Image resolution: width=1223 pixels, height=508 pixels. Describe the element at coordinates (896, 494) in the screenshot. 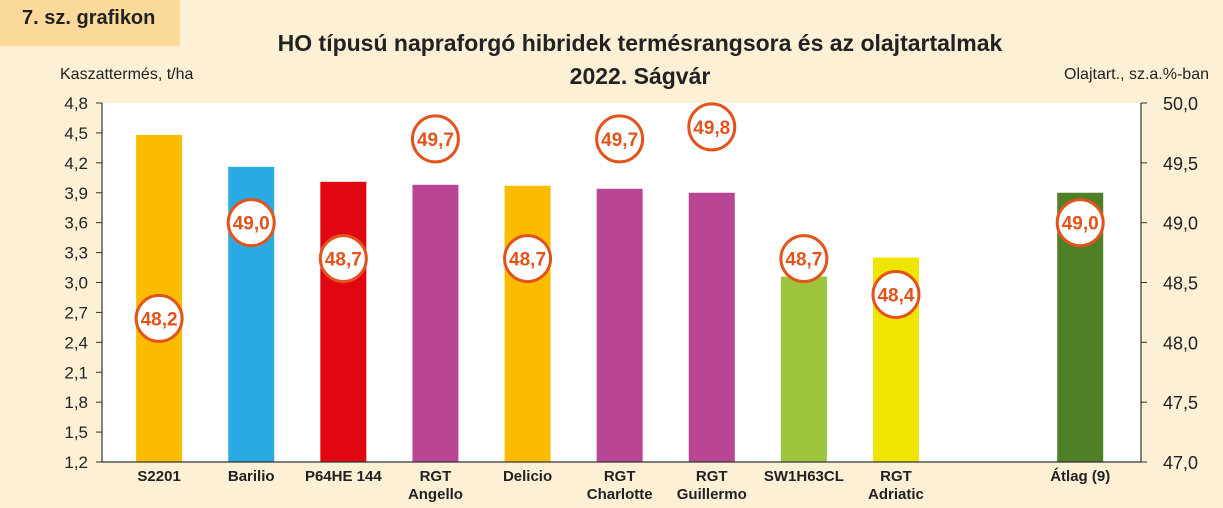

I see `x-tick-label-line2: Adriatic` at that location.